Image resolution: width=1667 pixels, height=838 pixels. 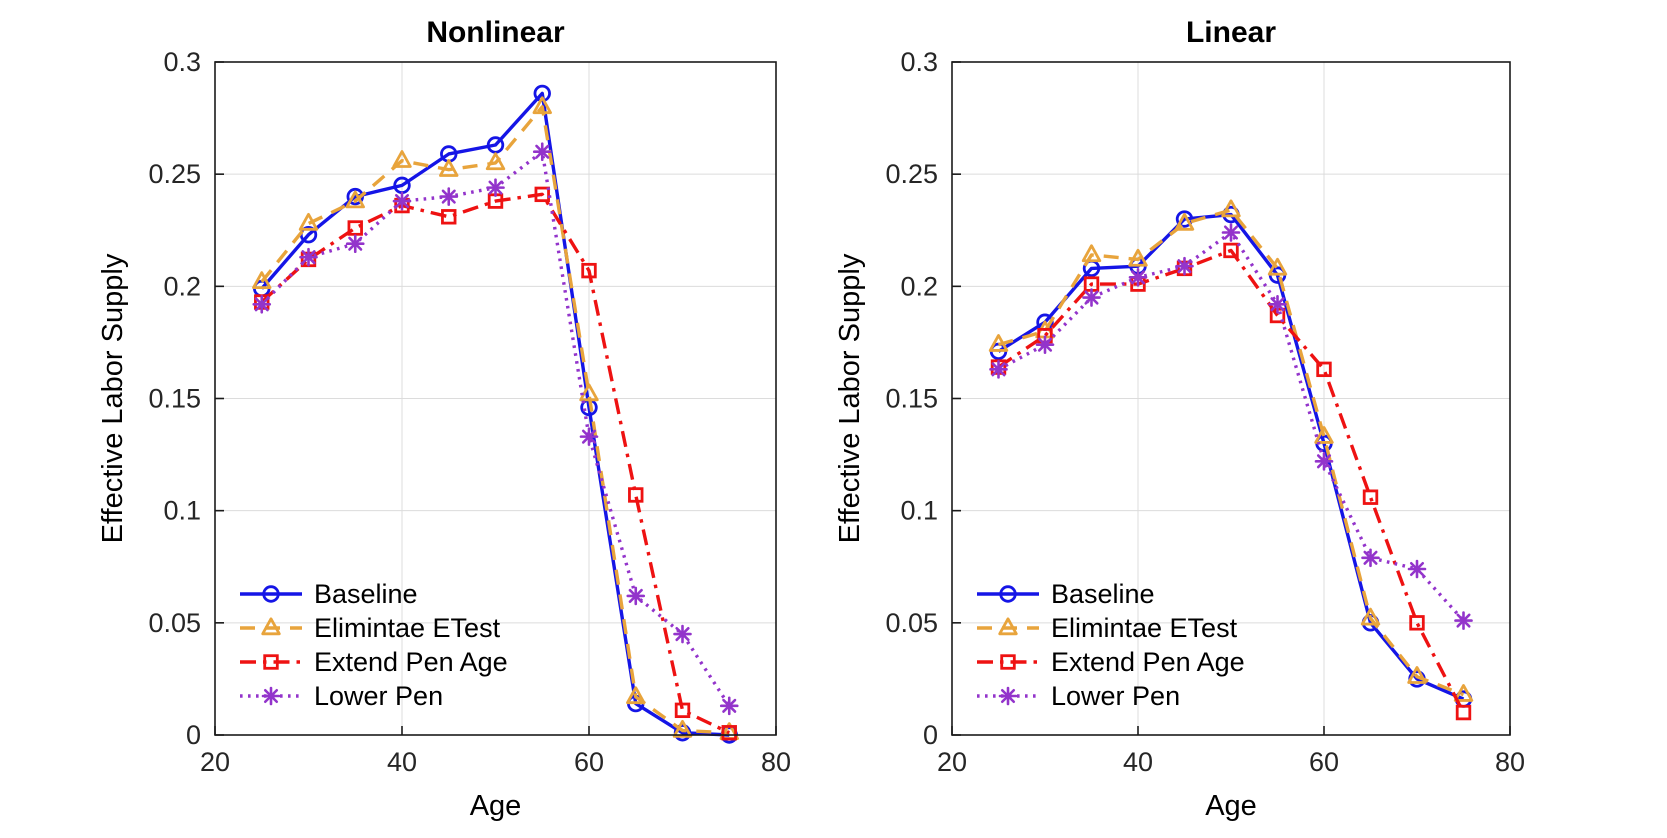 What do you see at coordinates (174, 623) in the screenshot?
I see `y-tick-label: 0.05` at bounding box center [174, 623].